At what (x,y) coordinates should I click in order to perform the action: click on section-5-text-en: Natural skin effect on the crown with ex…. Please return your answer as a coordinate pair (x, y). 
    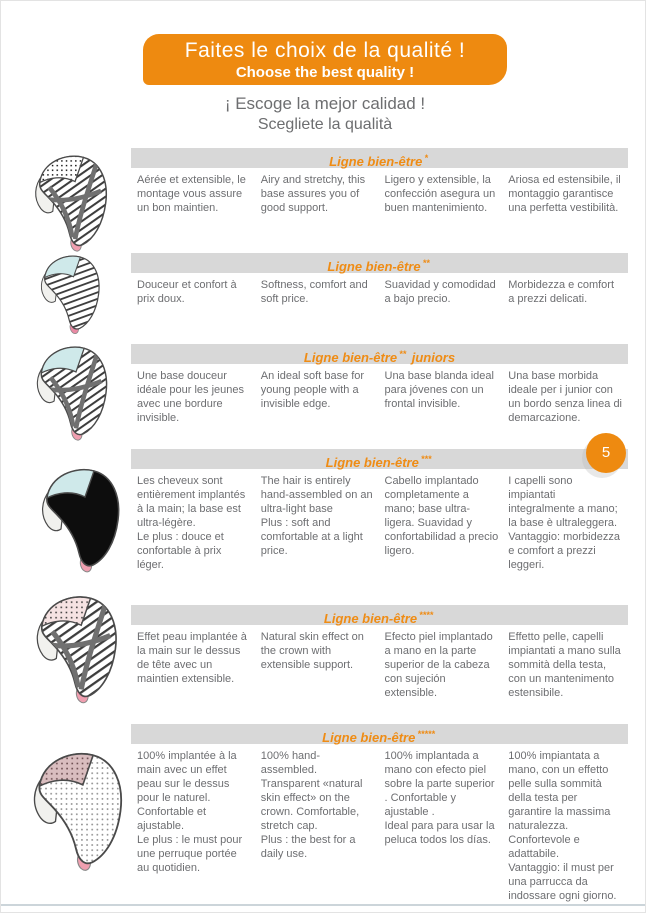
    Looking at the image, I should click on (312, 651).